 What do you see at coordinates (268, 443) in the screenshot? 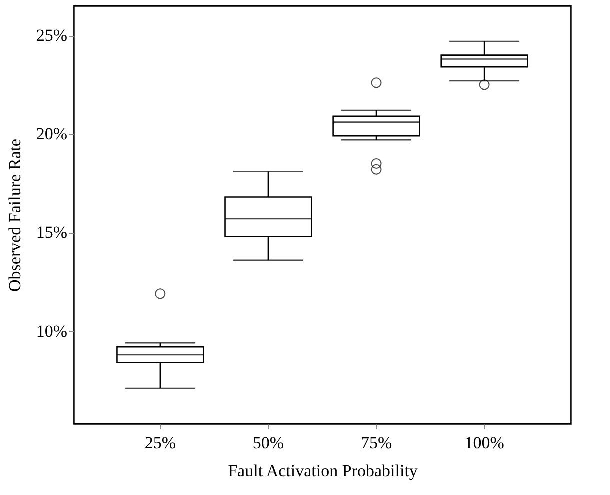
I see `x-tick-label: 50%` at bounding box center [268, 443].